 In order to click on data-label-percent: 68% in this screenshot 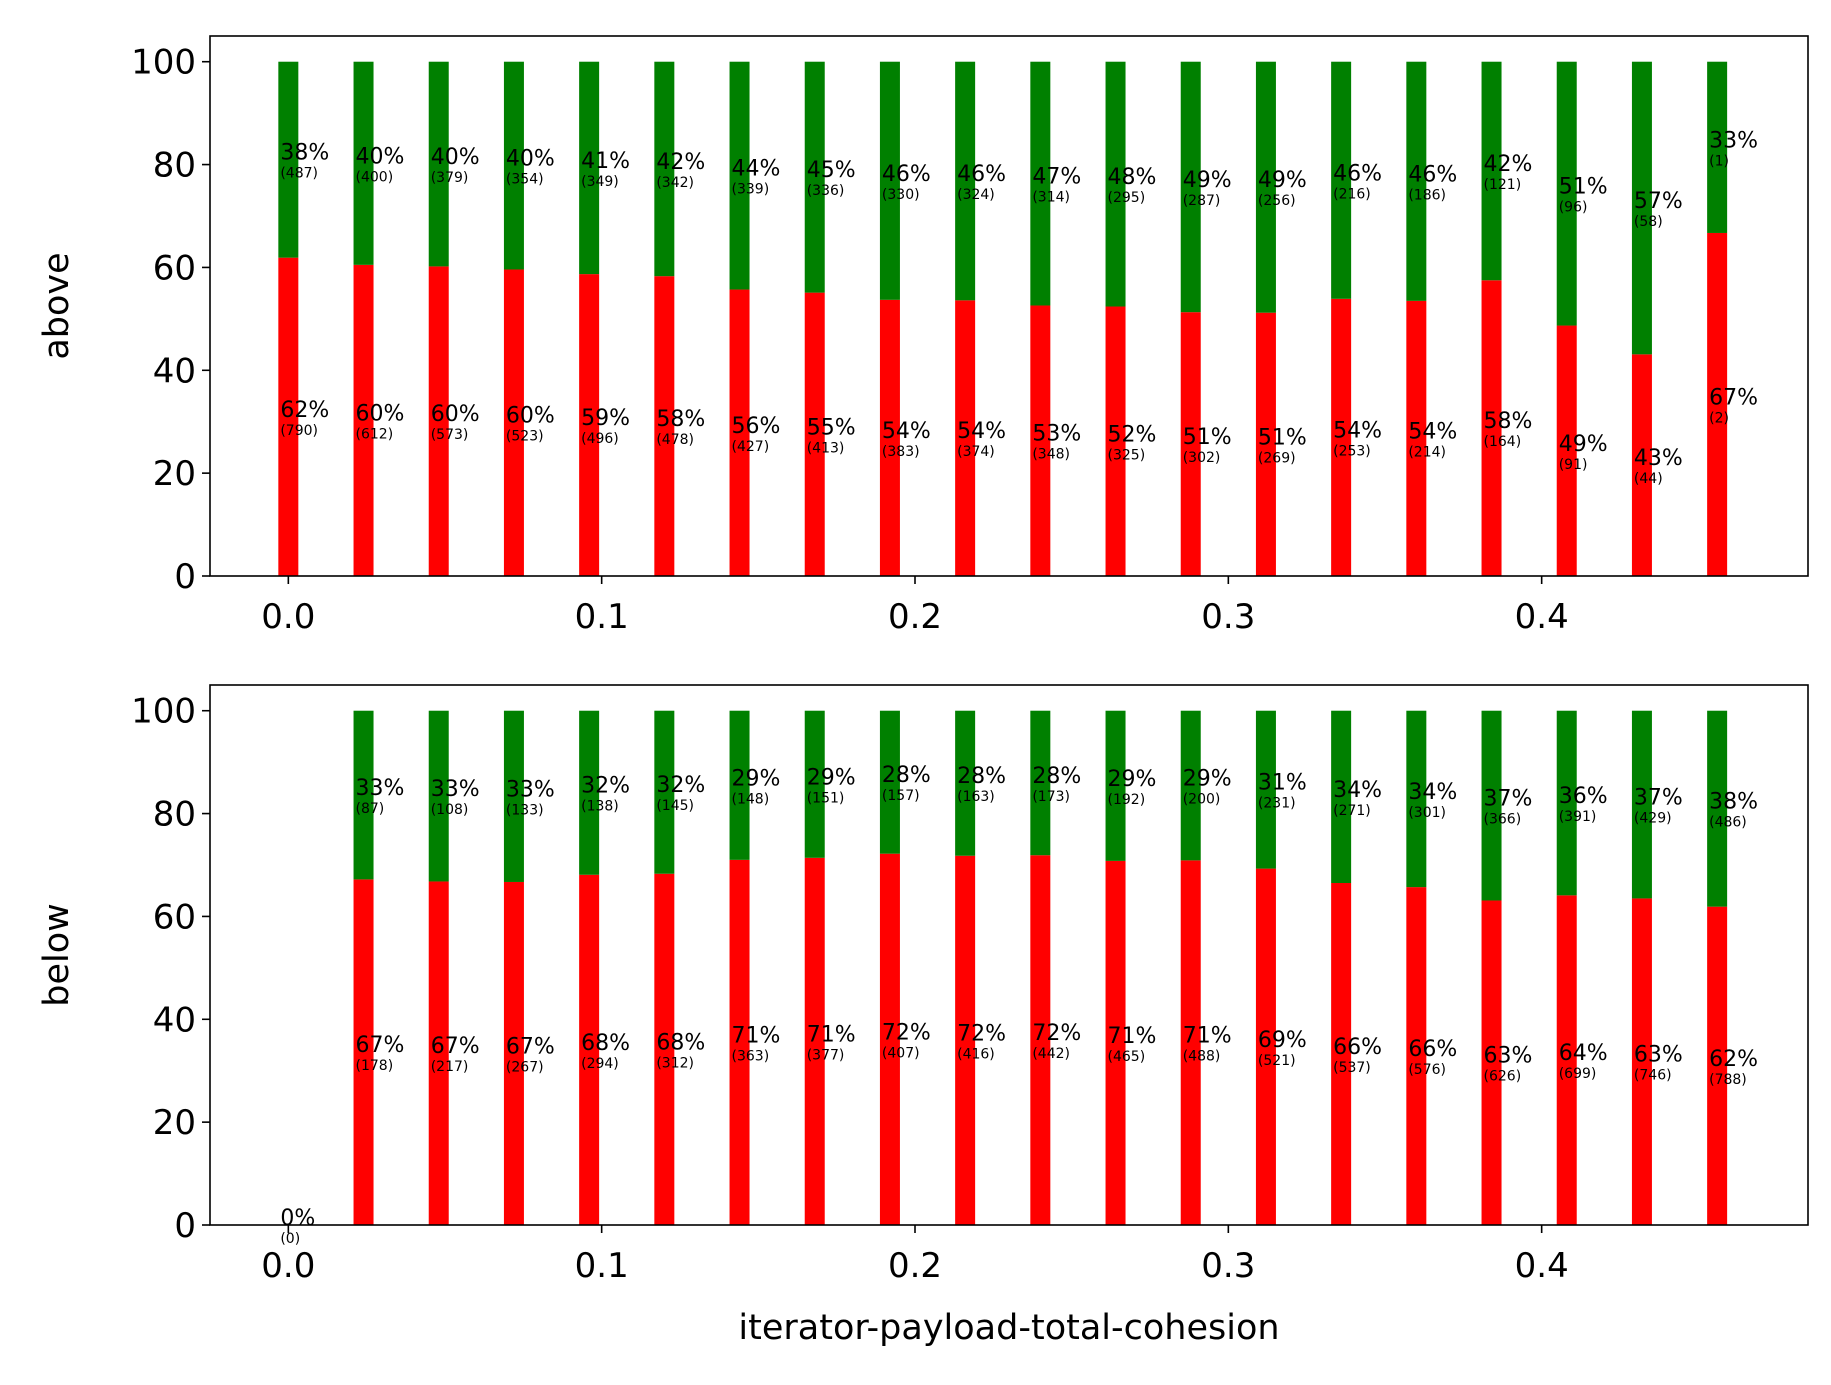, I will do `click(605, 1043)`.